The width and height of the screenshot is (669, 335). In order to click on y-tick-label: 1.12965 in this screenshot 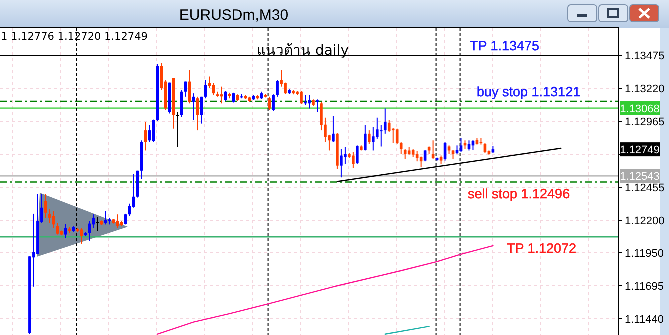, I will do `click(645, 122)`.